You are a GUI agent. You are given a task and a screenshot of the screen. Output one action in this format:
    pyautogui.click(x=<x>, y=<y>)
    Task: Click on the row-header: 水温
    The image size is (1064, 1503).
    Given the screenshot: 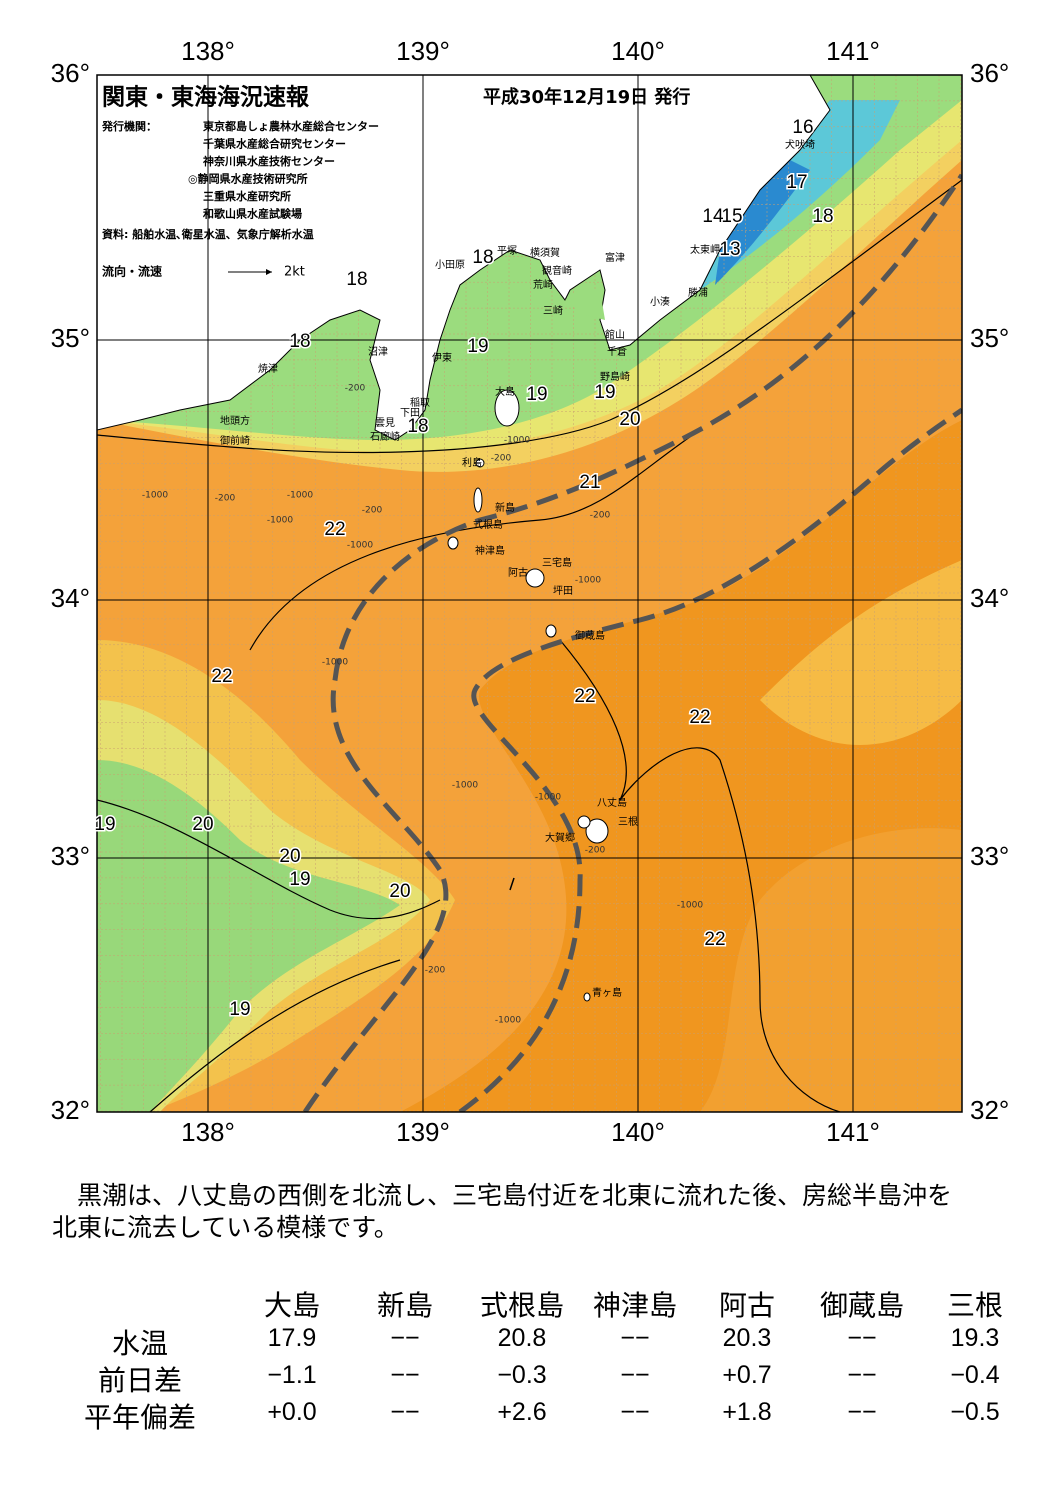 What is the action you would take?
    pyautogui.click(x=139, y=1343)
    